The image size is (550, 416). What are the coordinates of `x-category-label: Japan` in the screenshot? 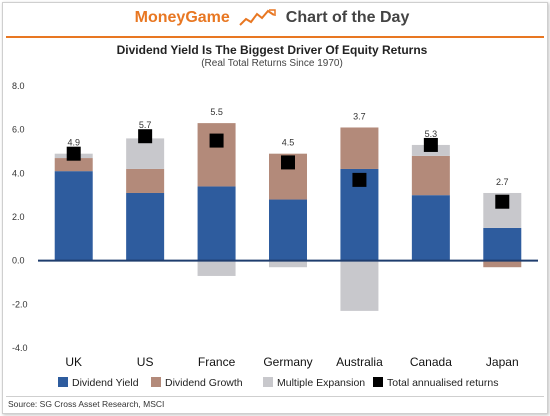 It's located at (502, 362).